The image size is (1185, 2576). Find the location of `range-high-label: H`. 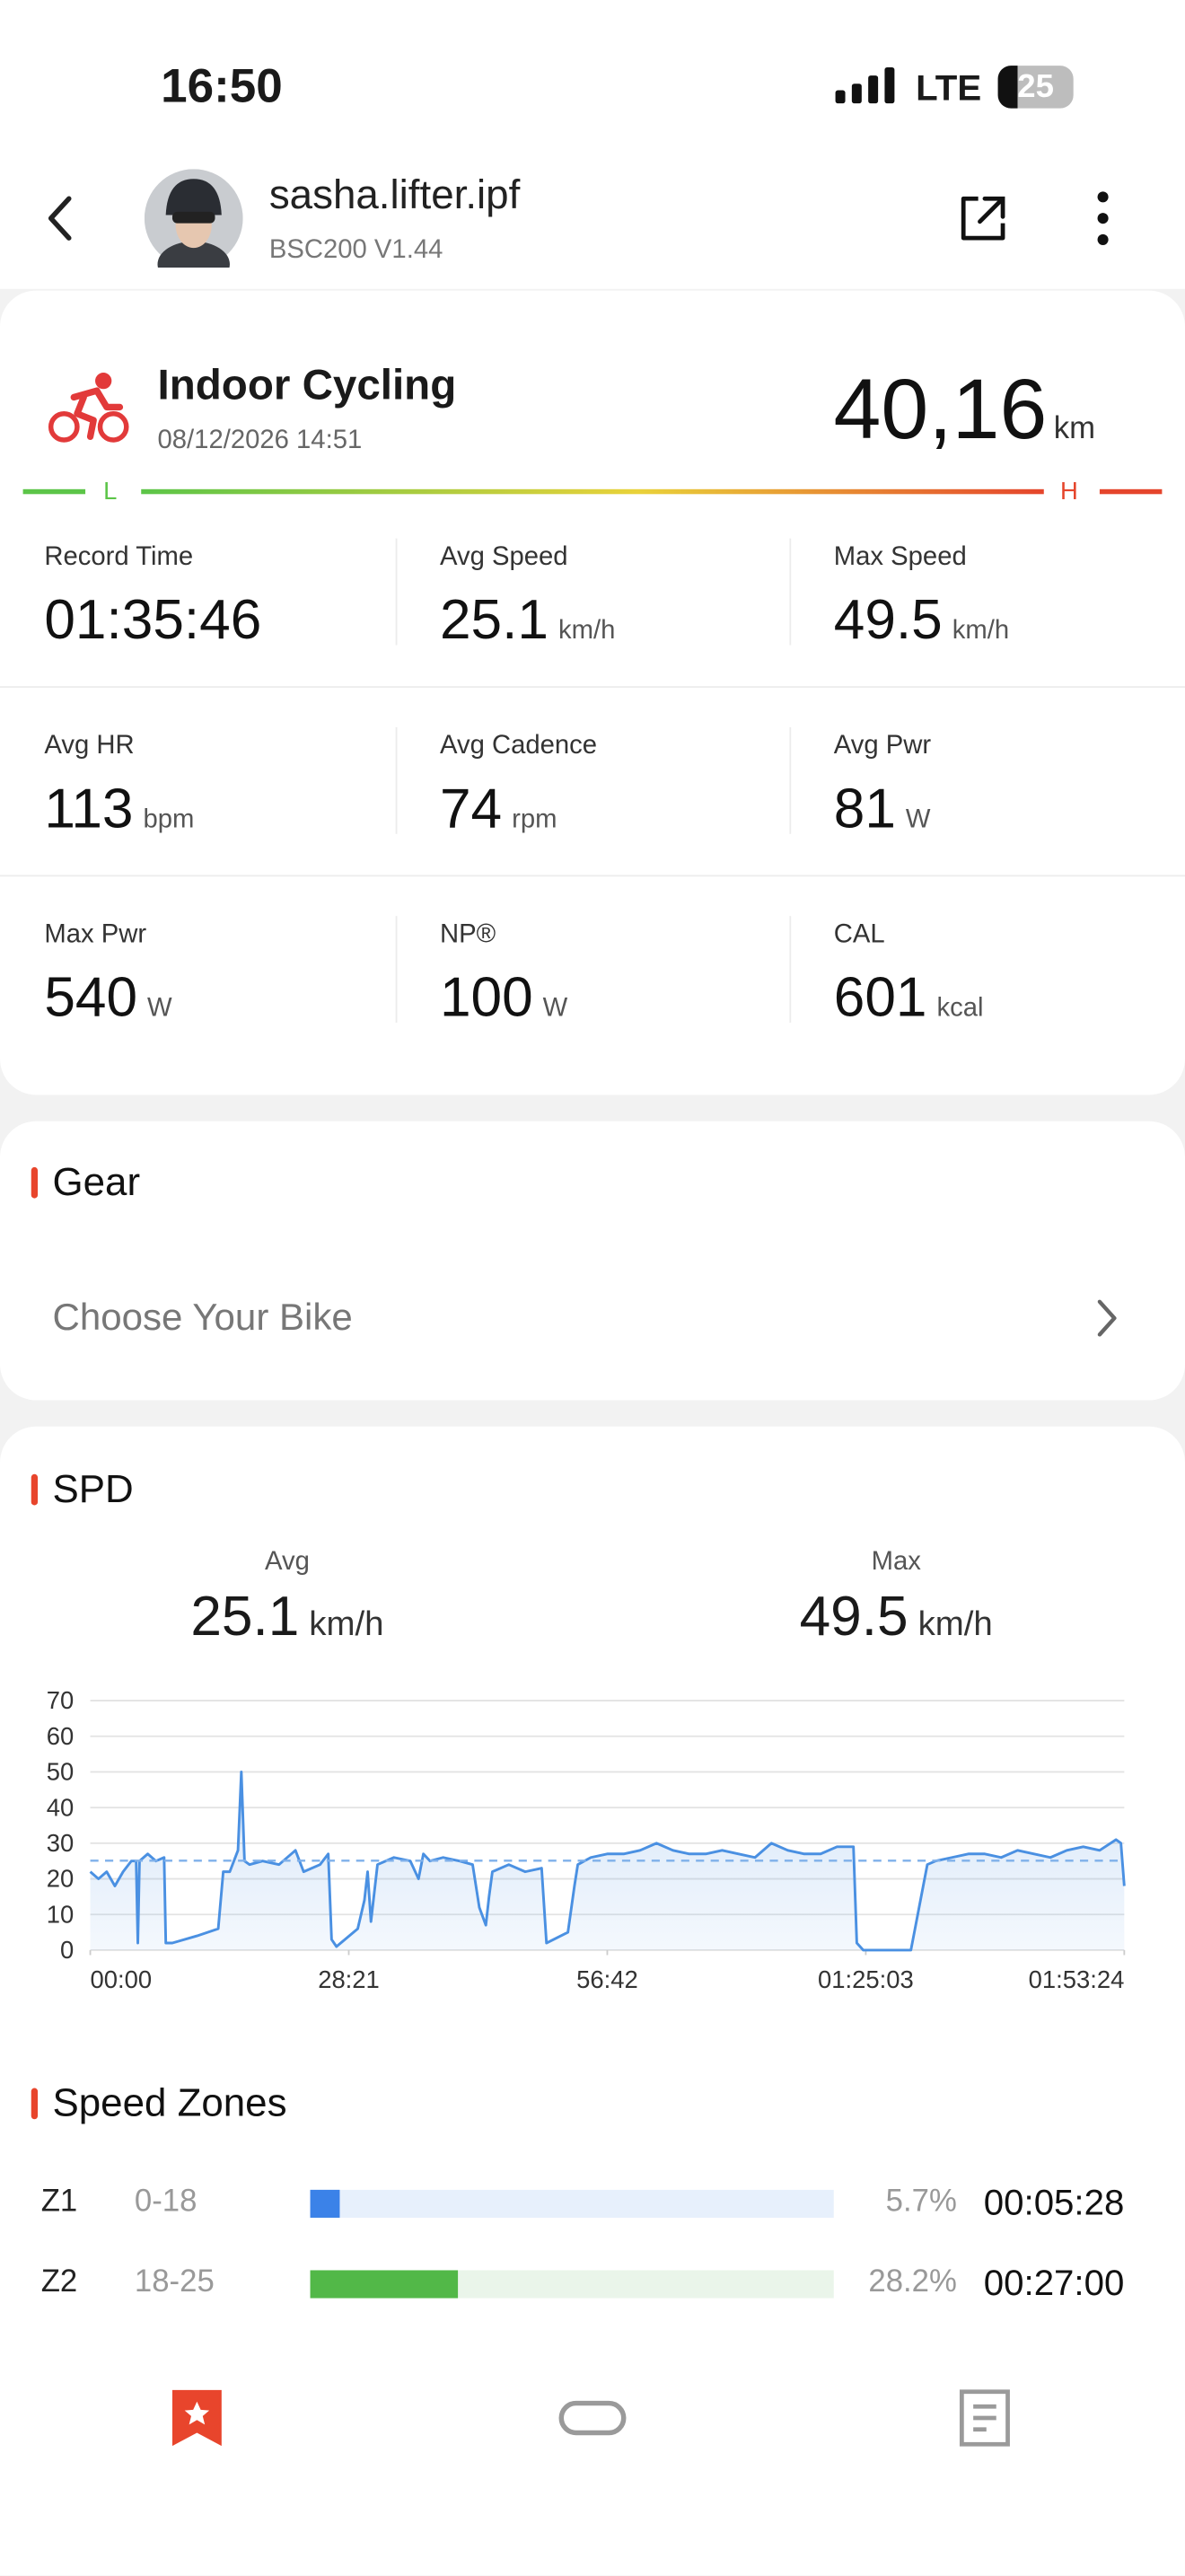

range-high-label: H is located at coordinates (1069, 492).